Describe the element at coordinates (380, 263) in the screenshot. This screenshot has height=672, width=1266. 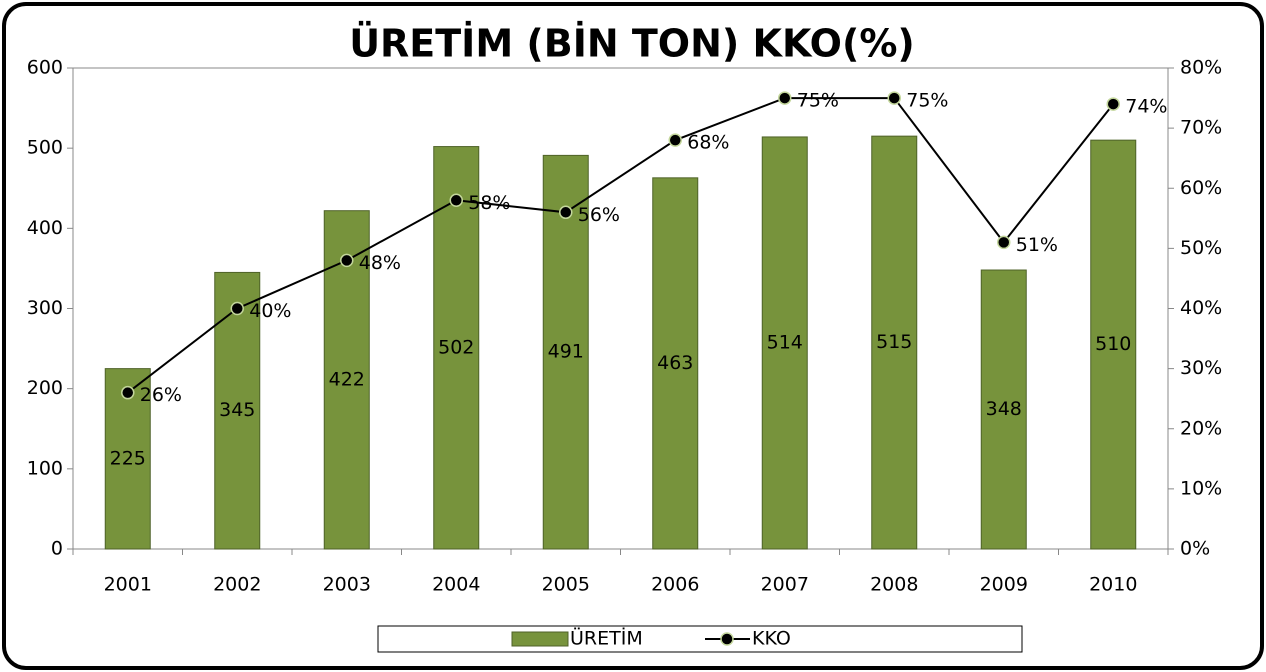
I see `line-value-label: 48%` at that location.